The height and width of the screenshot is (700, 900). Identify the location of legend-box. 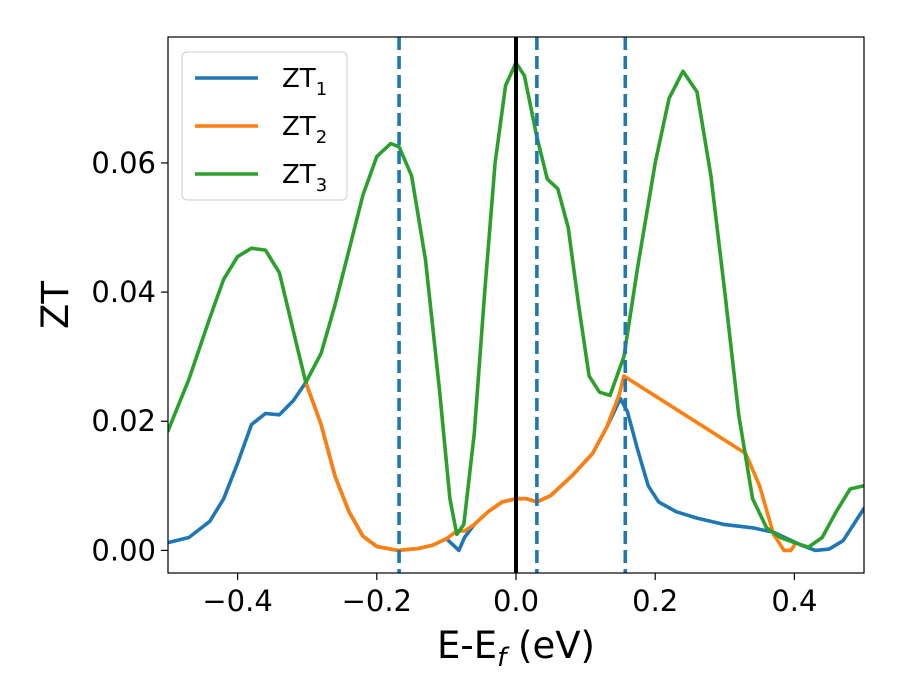
(264, 126).